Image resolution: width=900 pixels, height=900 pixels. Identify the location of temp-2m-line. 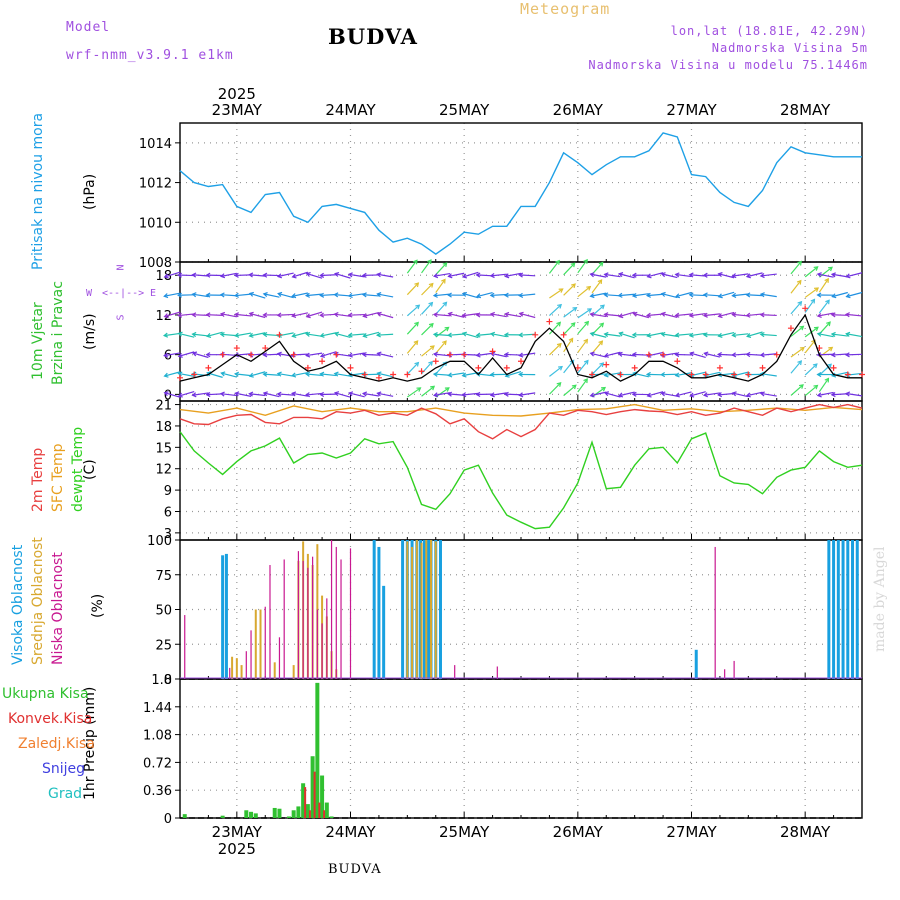
(521, 421).